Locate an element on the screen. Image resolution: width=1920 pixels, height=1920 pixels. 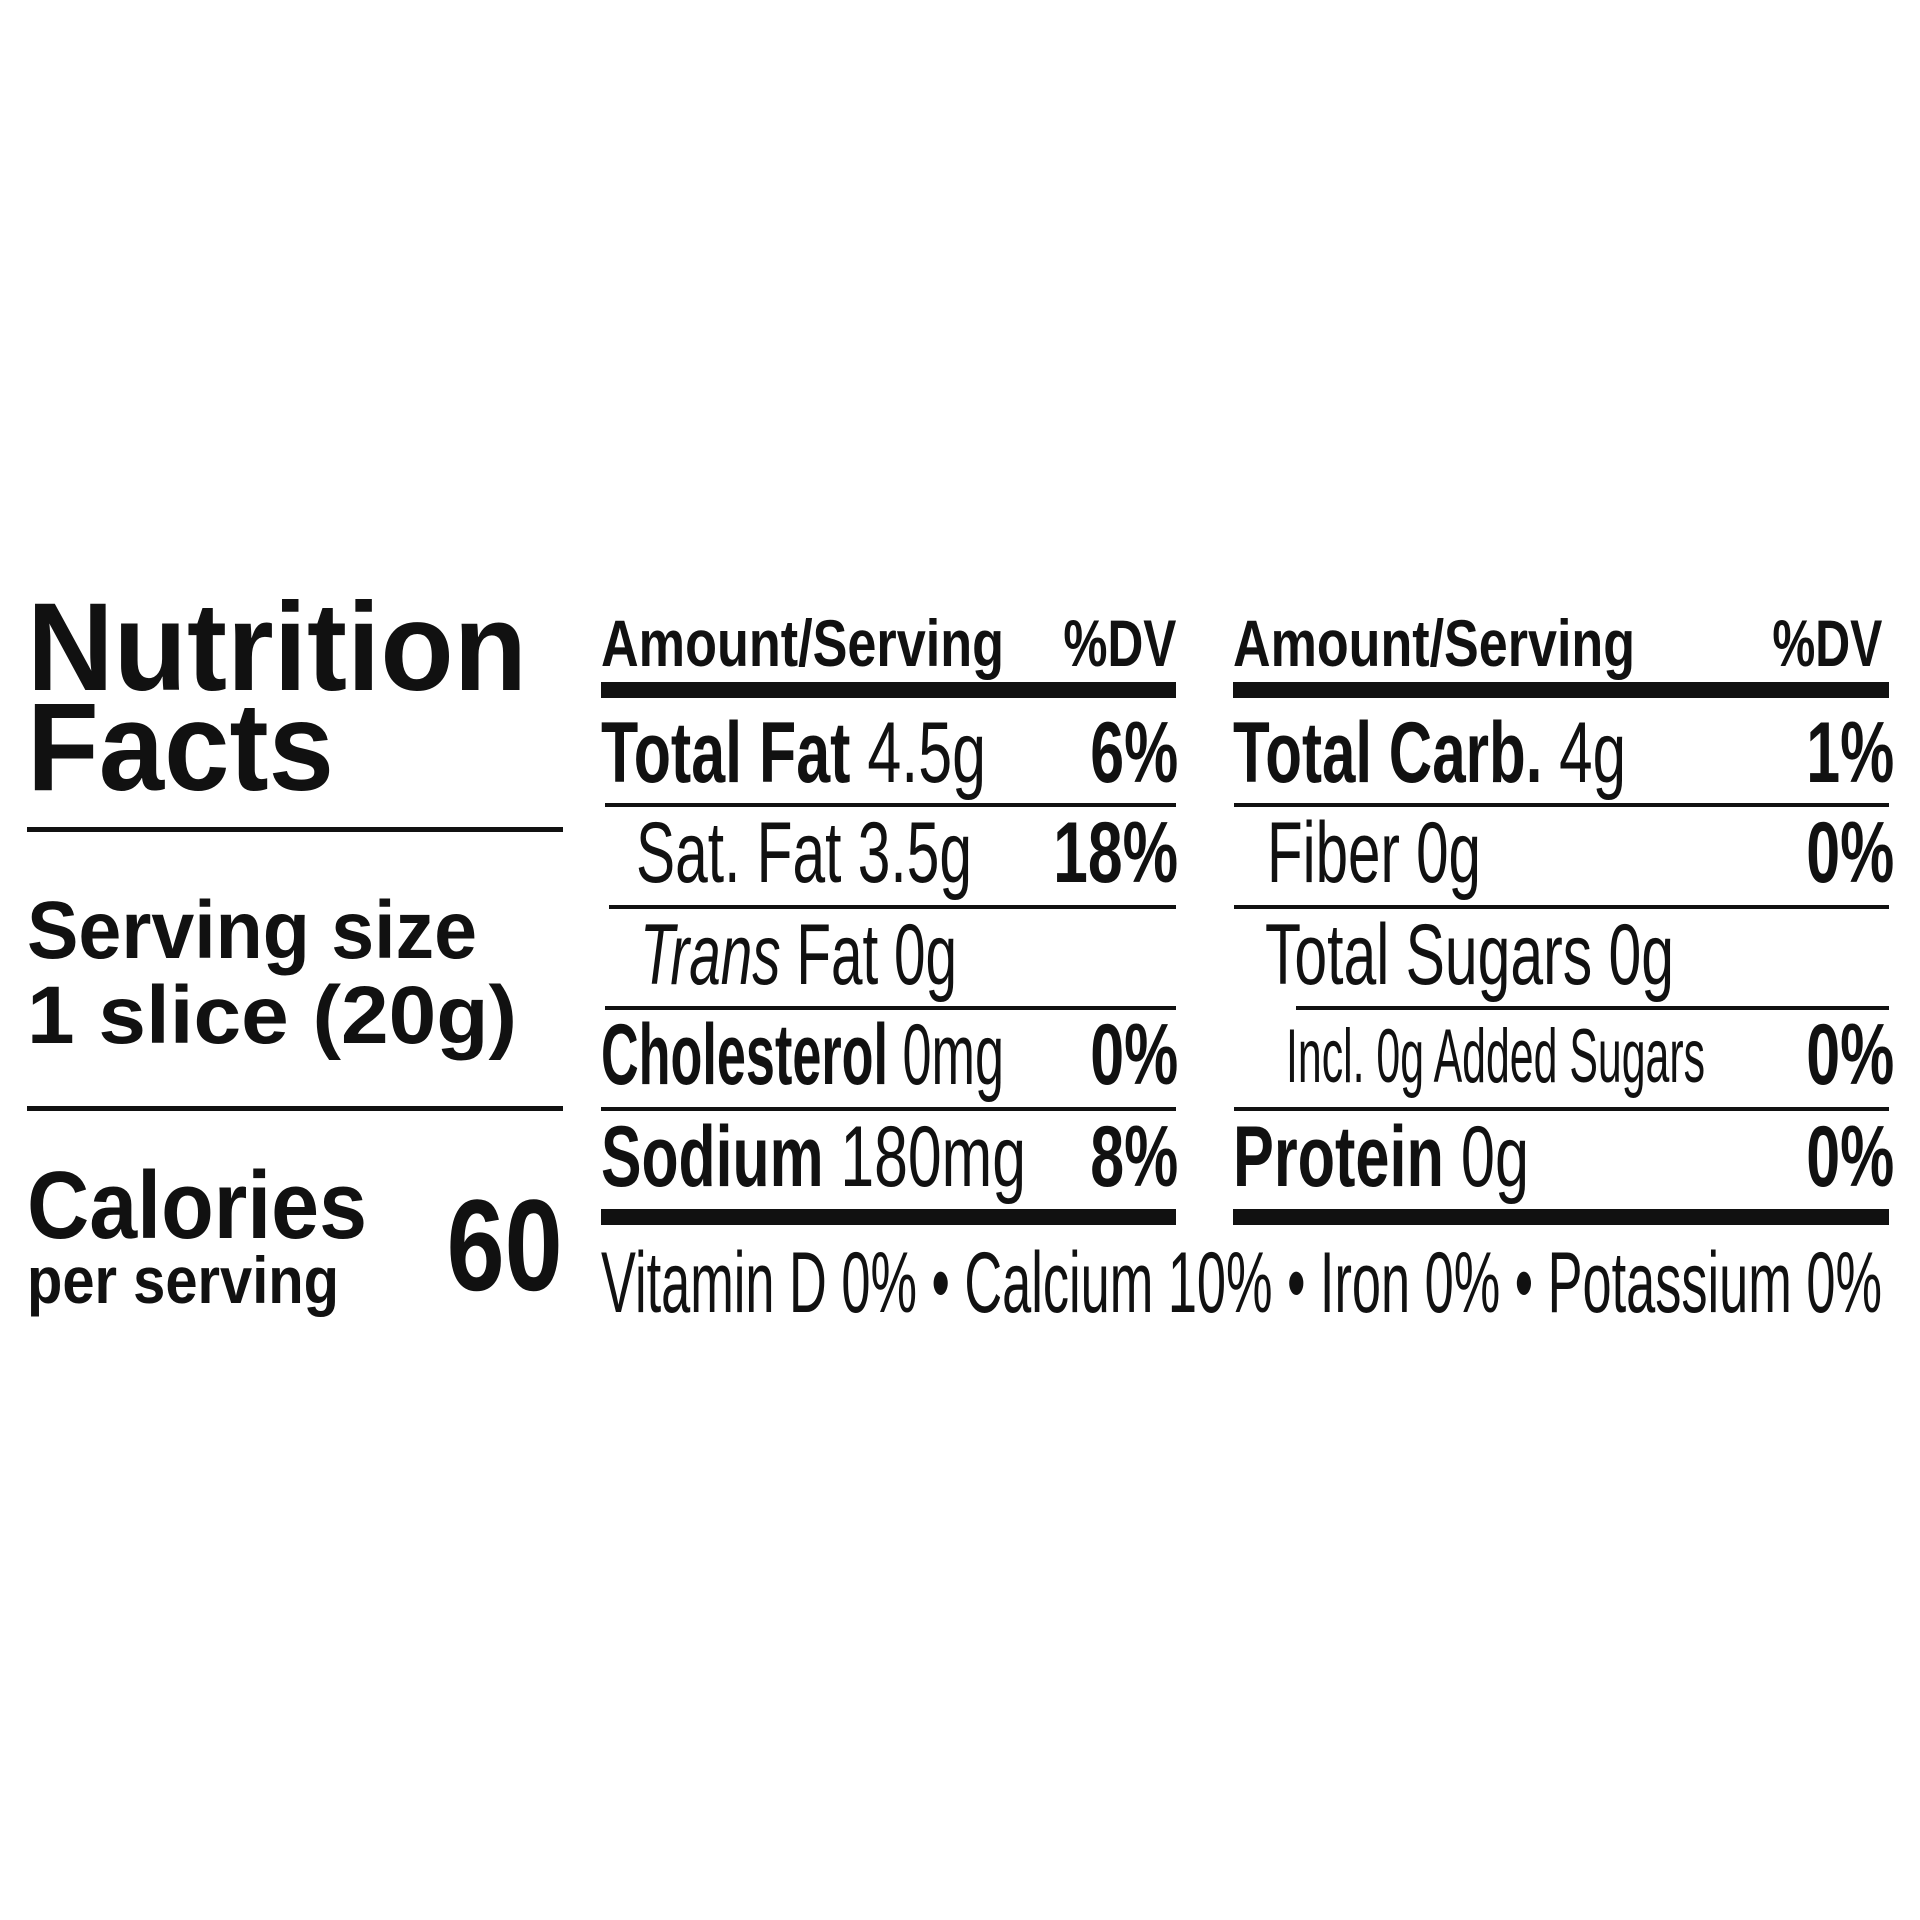
nutrient-name: Protein is located at coordinates (1338, 1157).